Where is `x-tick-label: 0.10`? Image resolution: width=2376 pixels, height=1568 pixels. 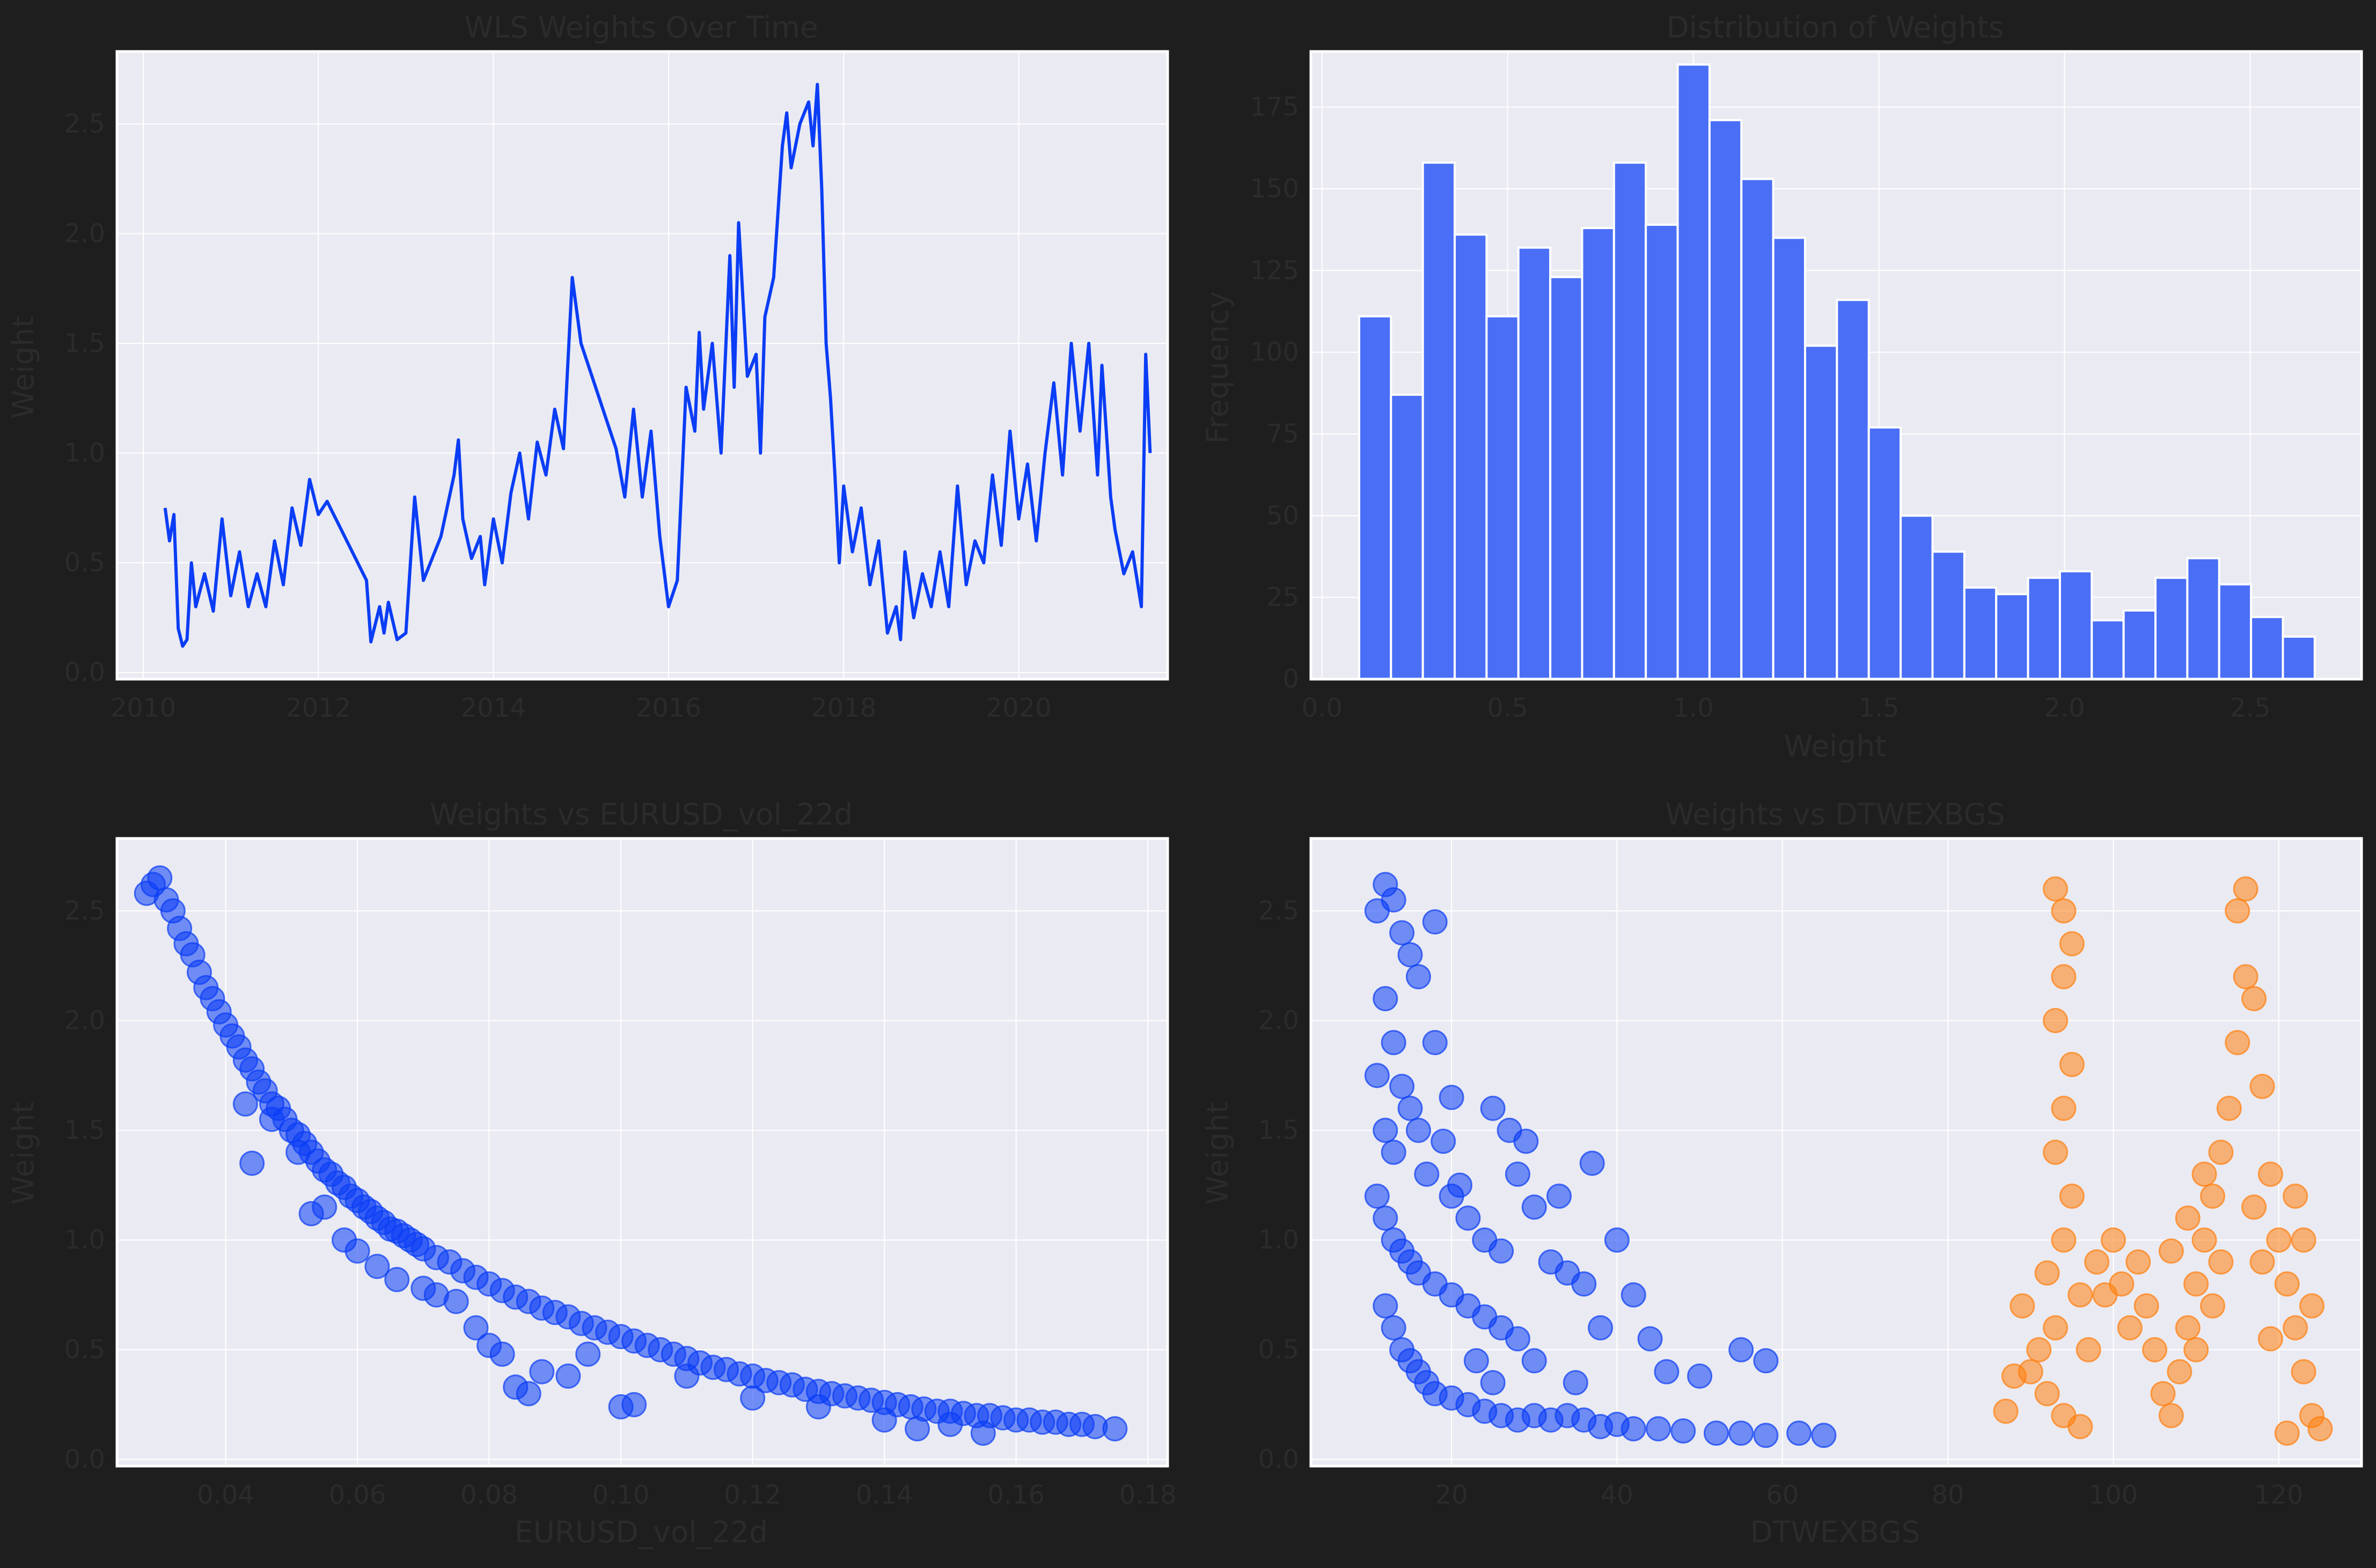
x-tick-label: 0.10 is located at coordinates (621, 1495).